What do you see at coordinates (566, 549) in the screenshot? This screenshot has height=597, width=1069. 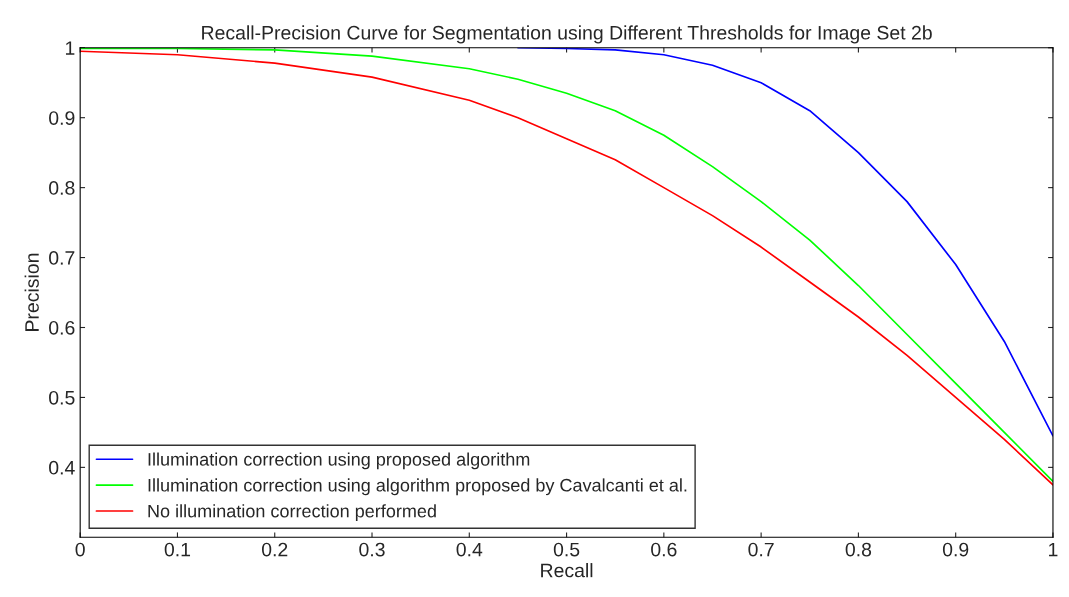 I see `x-tick-label: 0.5` at bounding box center [566, 549].